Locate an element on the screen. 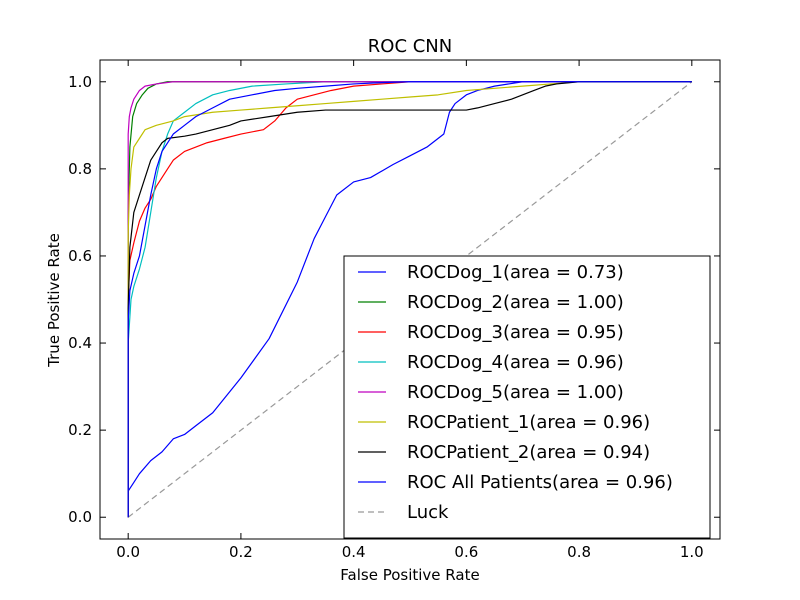 The height and width of the screenshot is (600, 800). legend-label: ROC All Patients(area = 0.96) is located at coordinates (540, 482).